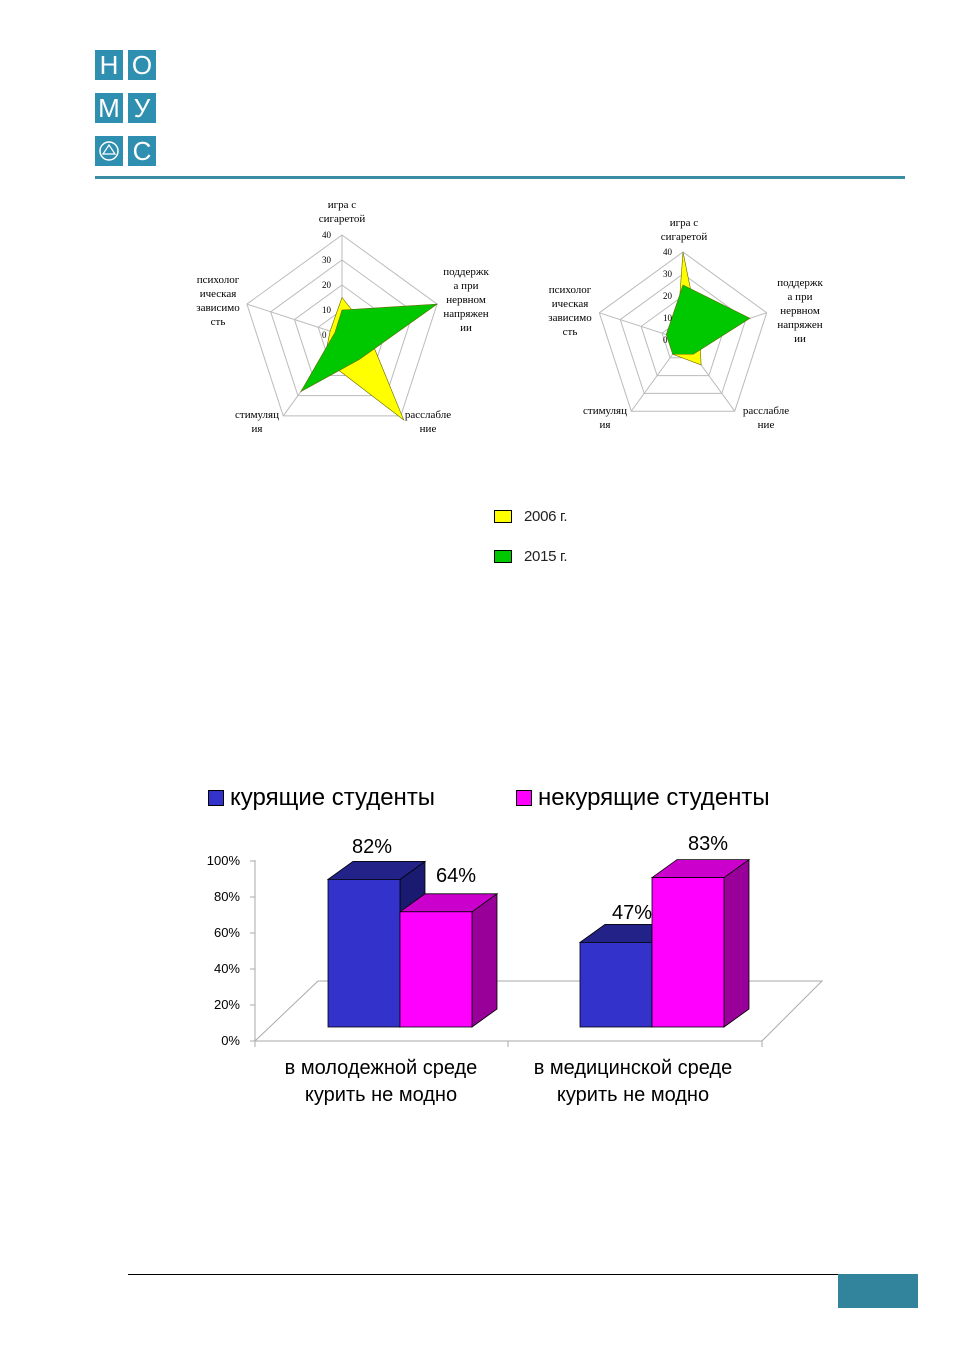  I want to click on bar-legend-smokers: курящие студенты, so click(321, 798).